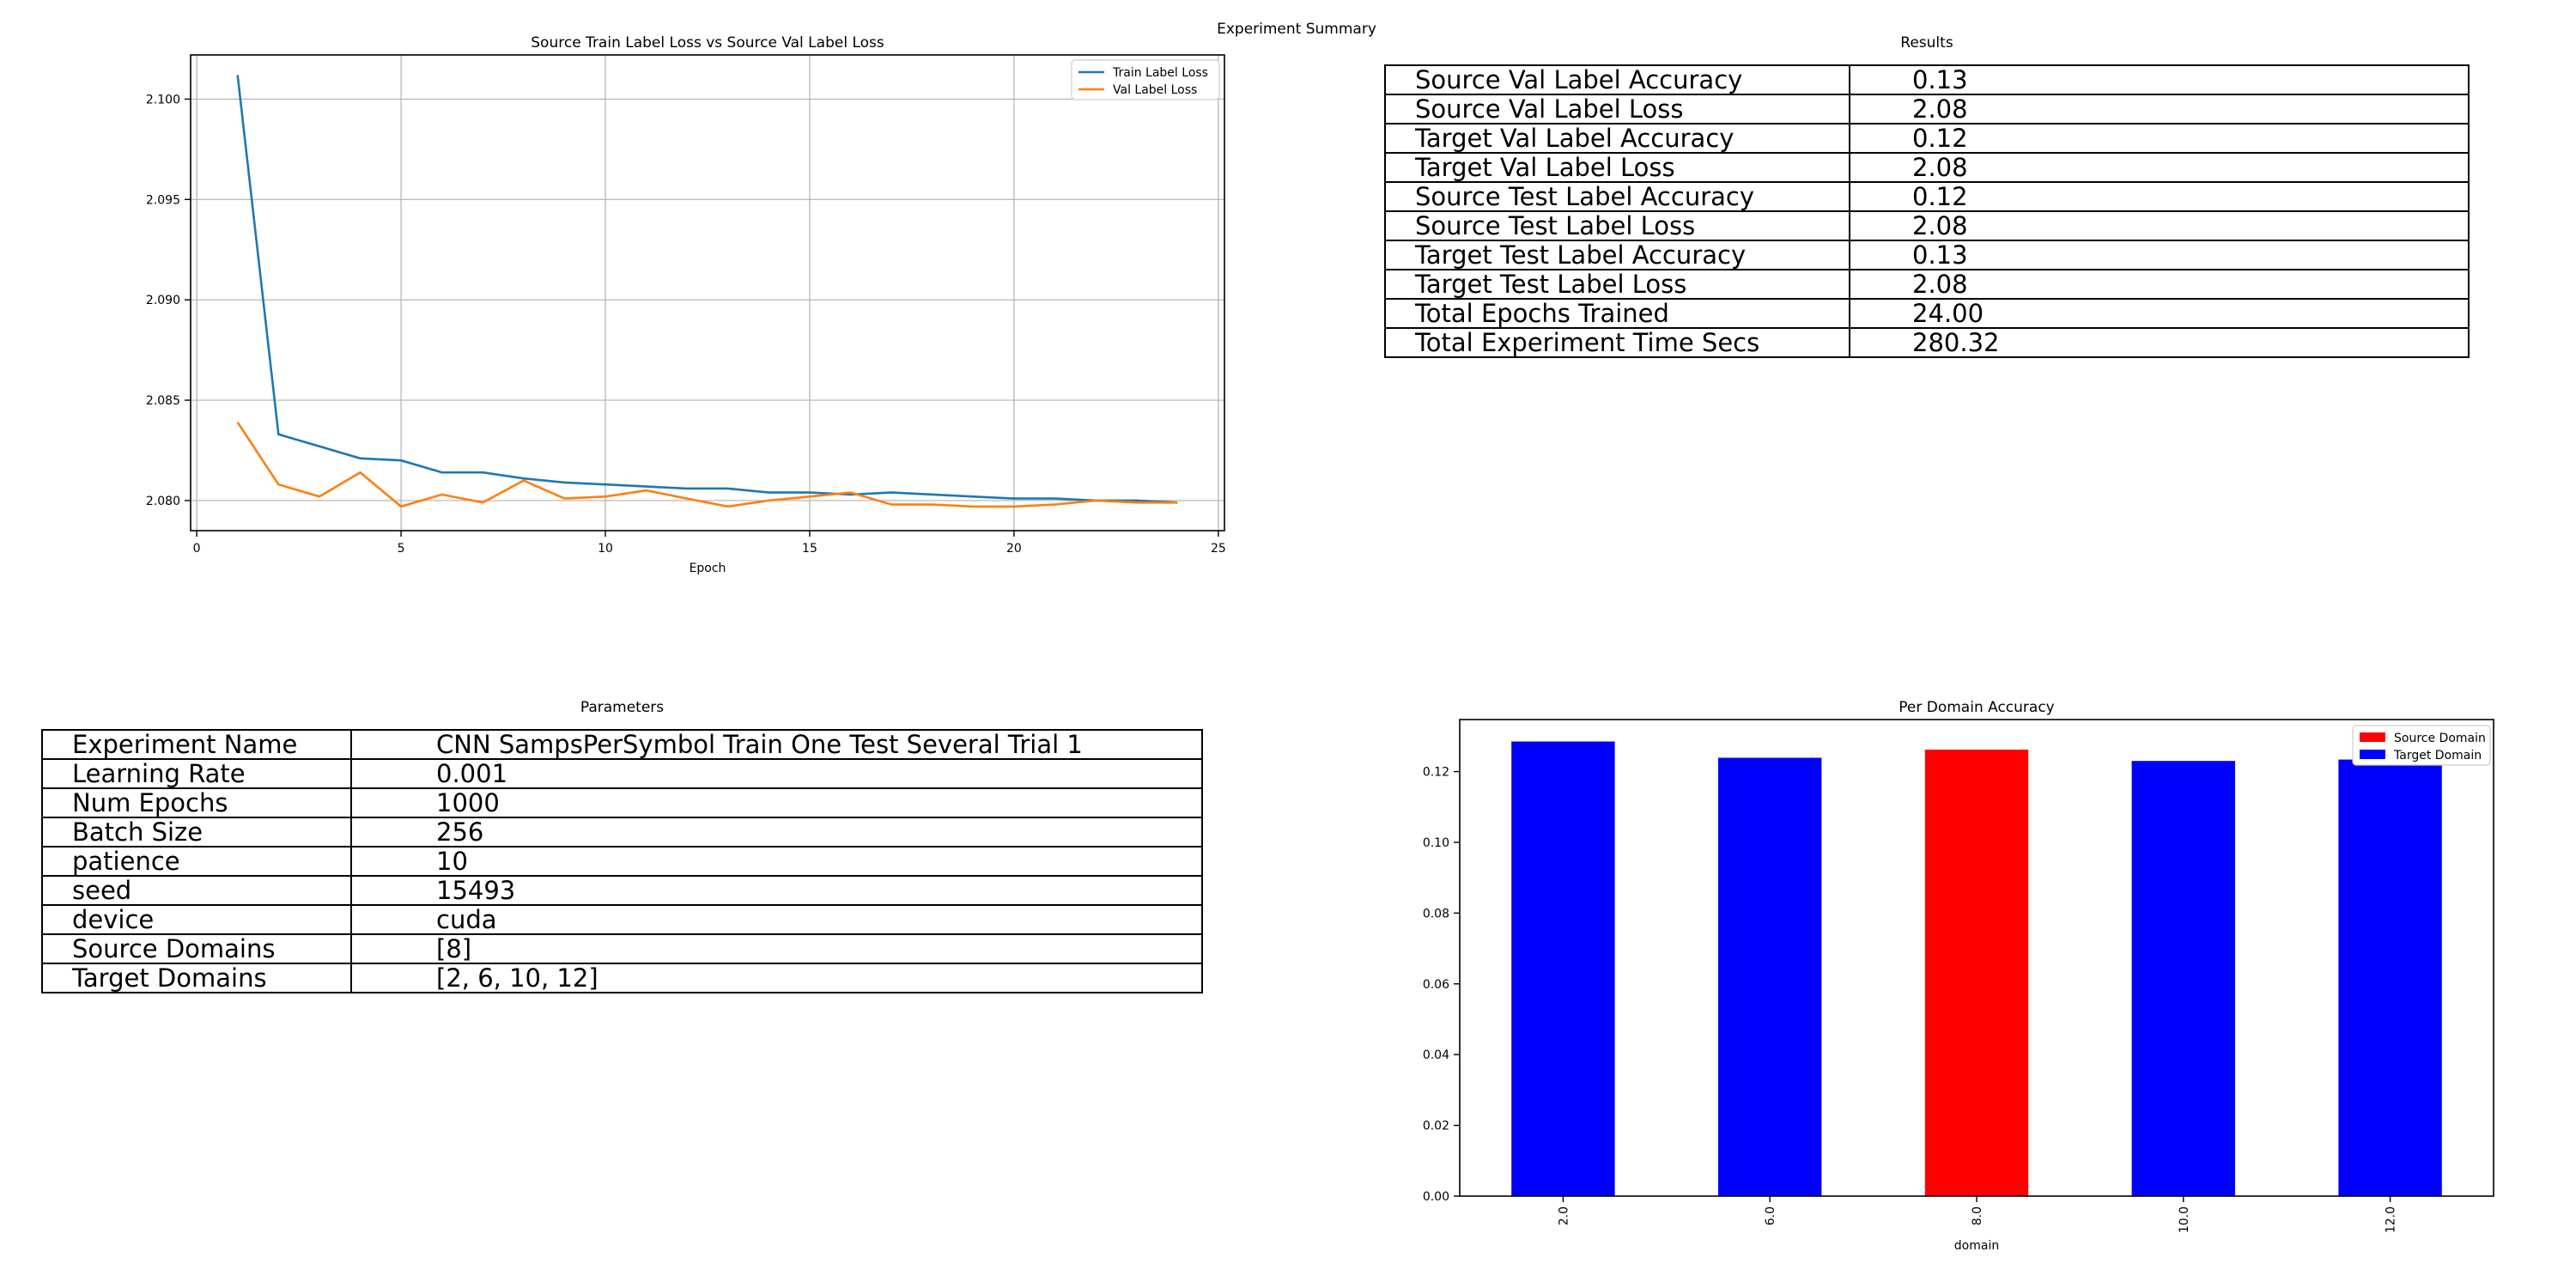 The width and height of the screenshot is (2576, 1288). I want to click on table-value-cell: 10, so click(777, 861).